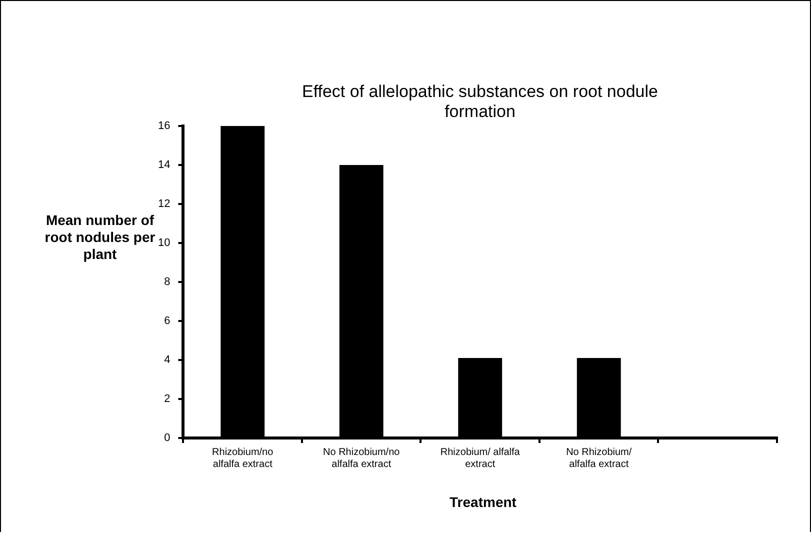 The image size is (811, 533). Describe the element at coordinates (167, 282) in the screenshot. I see `y-tick-label: 8` at that location.